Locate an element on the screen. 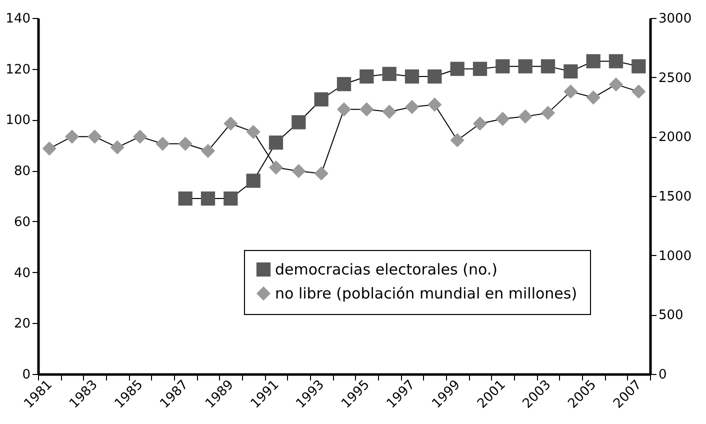  y2-tick-label: 1500 is located at coordinates (675, 197).